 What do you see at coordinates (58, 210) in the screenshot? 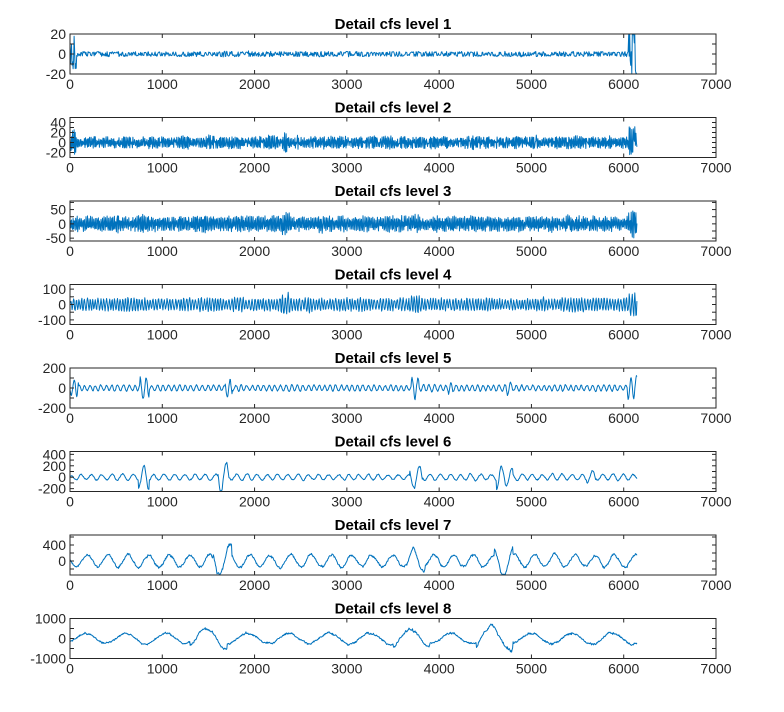
I see `y-tick-label: 50` at bounding box center [58, 210].